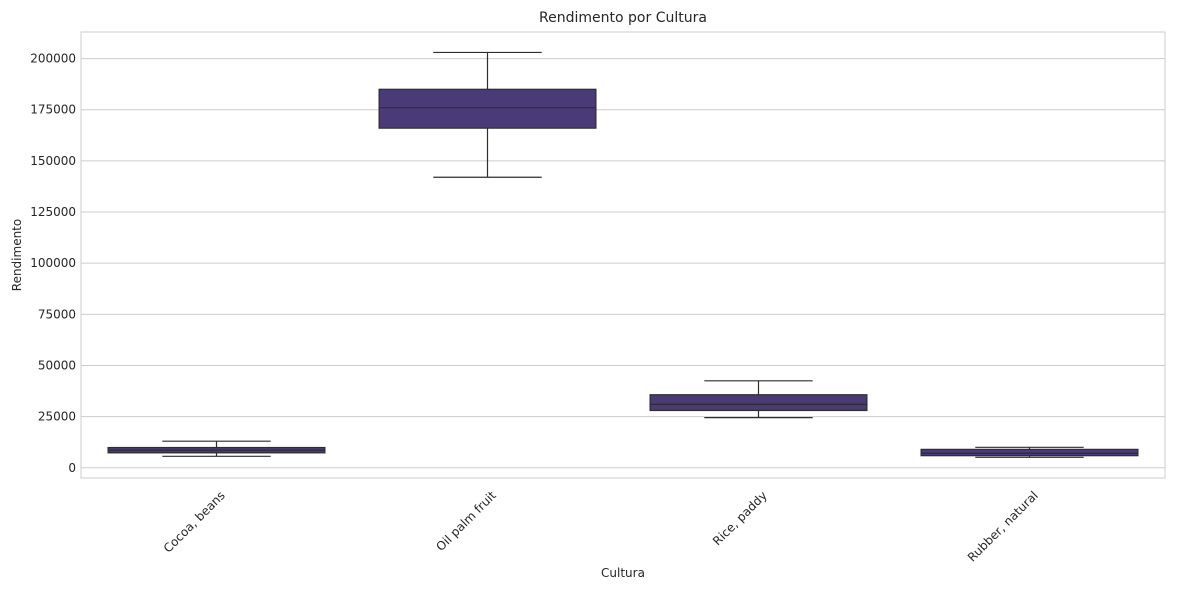 The width and height of the screenshot is (1189, 590). What do you see at coordinates (53, 161) in the screenshot?
I see `y-tick-label: 150000` at bounding box center [53, 161].